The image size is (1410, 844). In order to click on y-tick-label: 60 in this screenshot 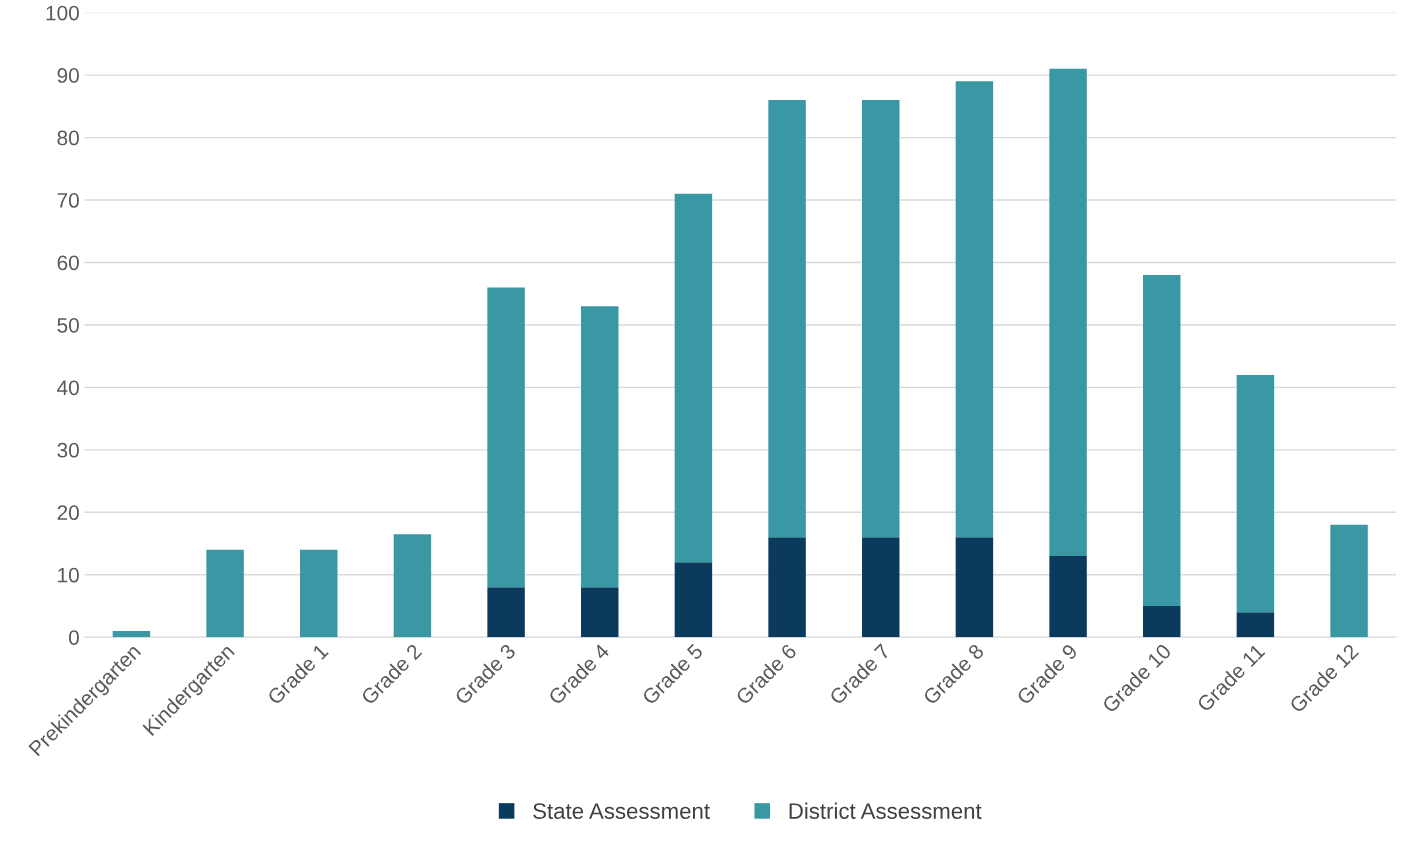, I will do `click(68, 263)`.